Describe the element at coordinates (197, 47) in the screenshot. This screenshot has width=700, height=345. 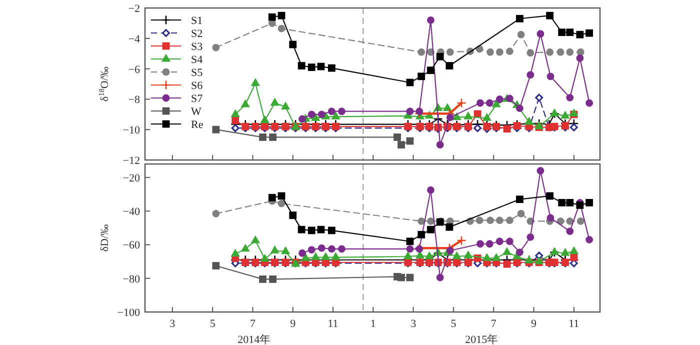
I see `legend-label: S3` at that location.